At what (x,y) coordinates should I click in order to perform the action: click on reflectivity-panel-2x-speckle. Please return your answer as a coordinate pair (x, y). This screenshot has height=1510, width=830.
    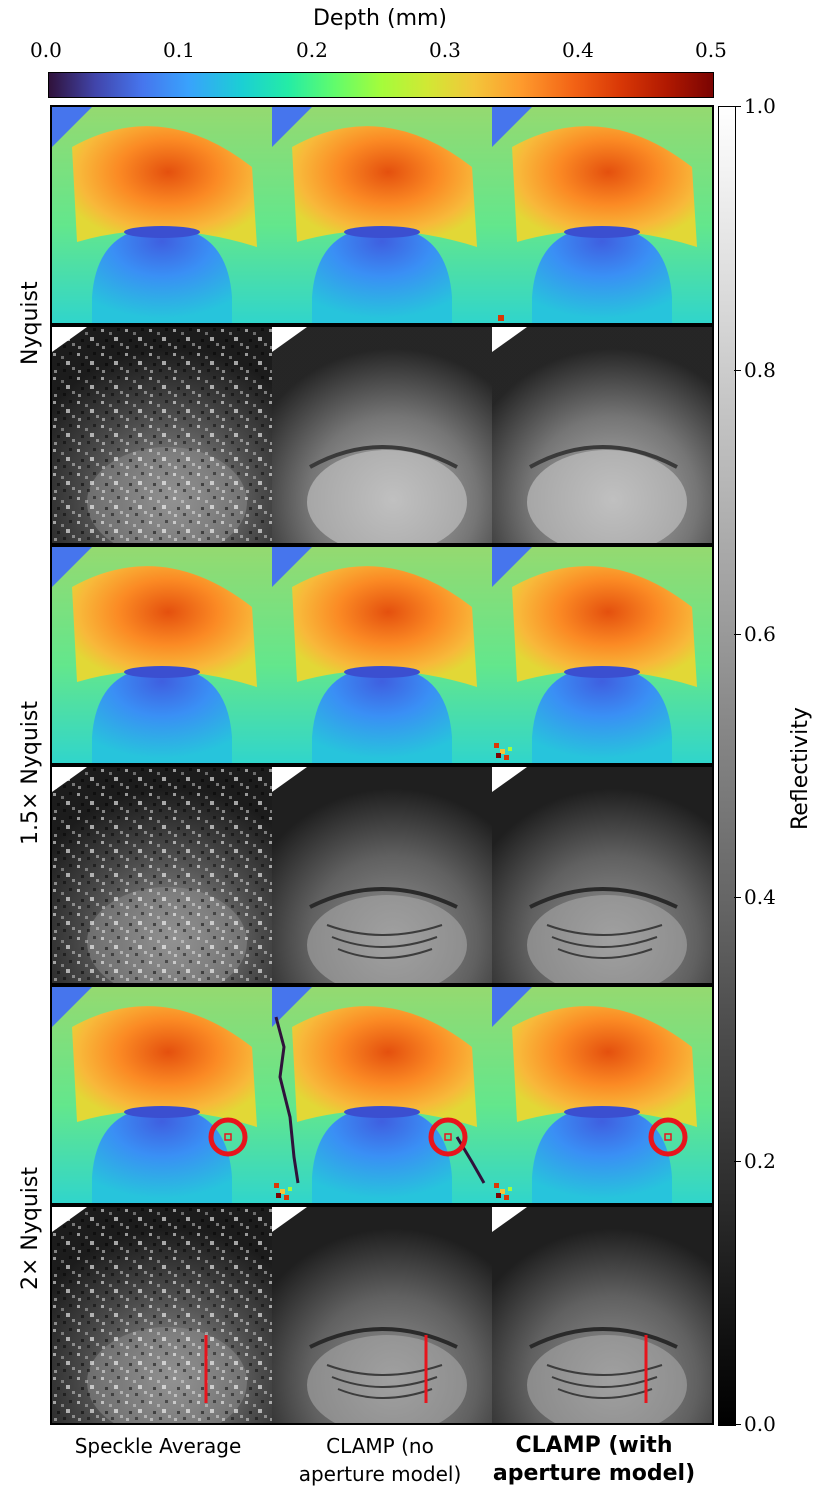
    Looking at the image, I should click on (162, 1315).